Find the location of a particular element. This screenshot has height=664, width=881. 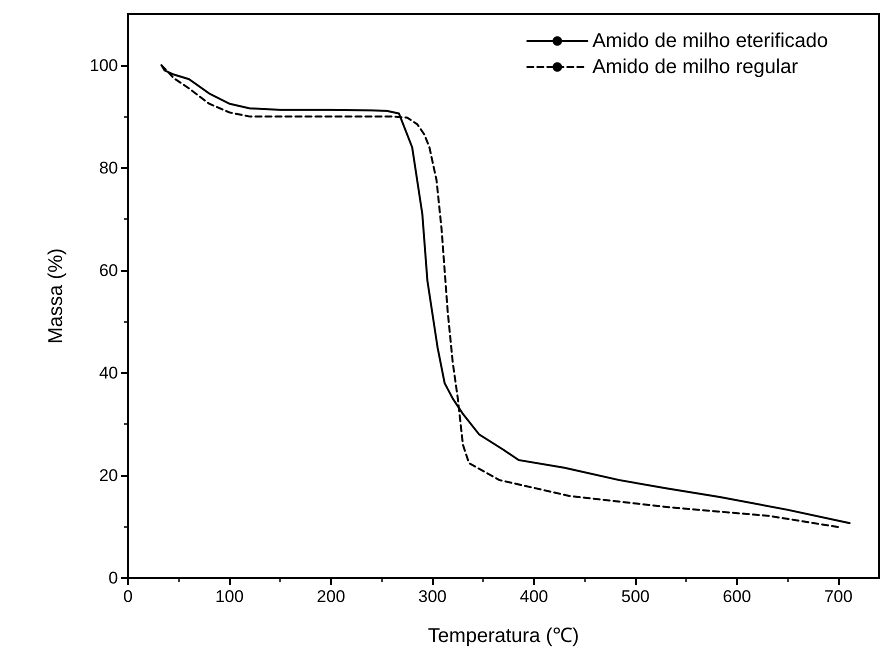

x-tick-label: 0 is located at coordinates (128, 596).